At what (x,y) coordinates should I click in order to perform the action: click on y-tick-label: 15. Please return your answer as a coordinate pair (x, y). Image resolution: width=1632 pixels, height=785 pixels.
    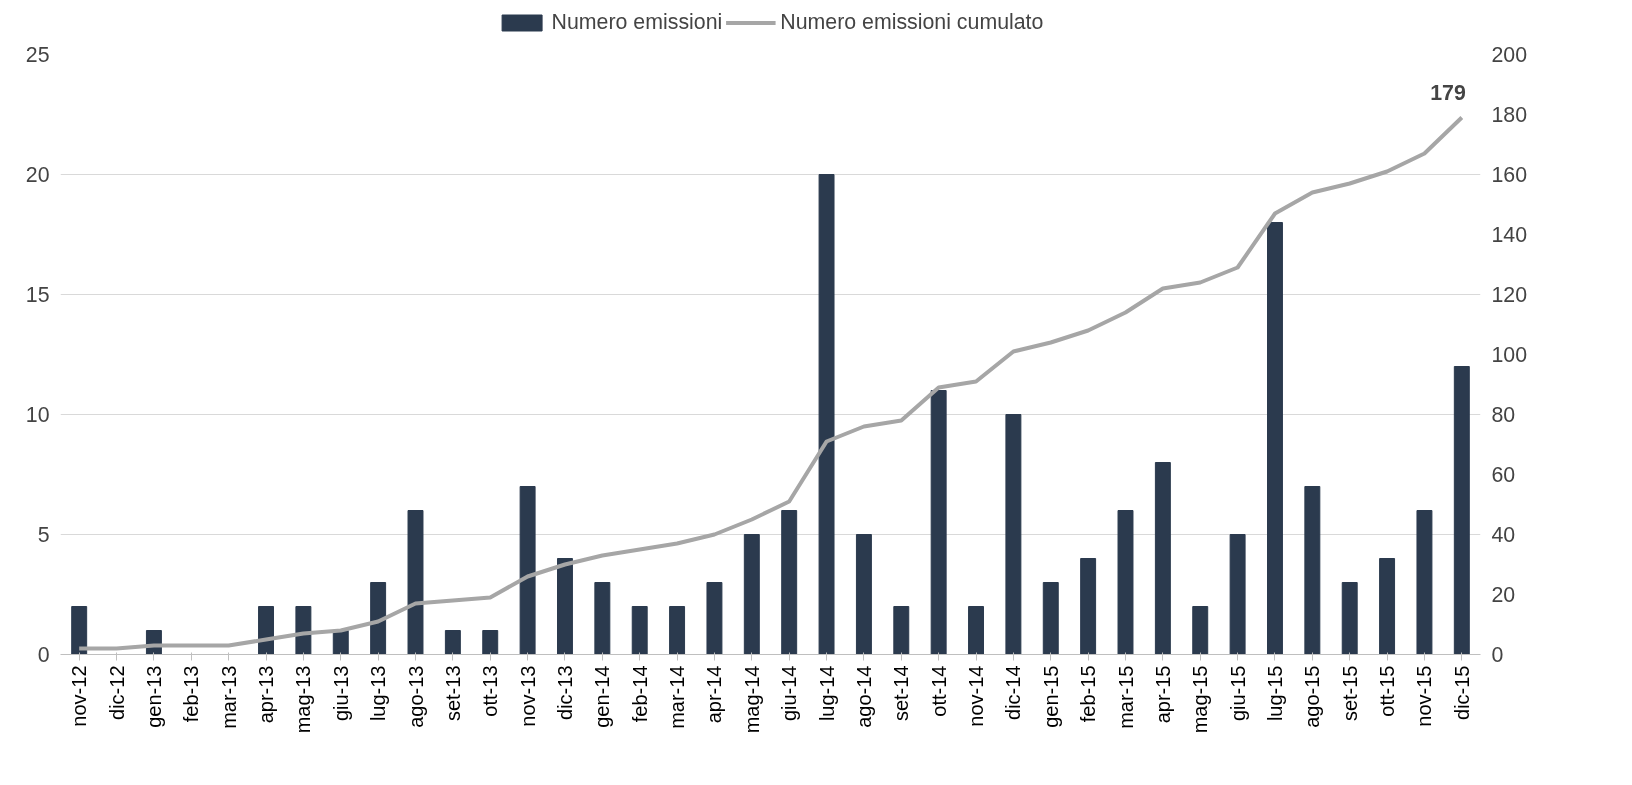
    Looking at the image, I should click on (37, 295).